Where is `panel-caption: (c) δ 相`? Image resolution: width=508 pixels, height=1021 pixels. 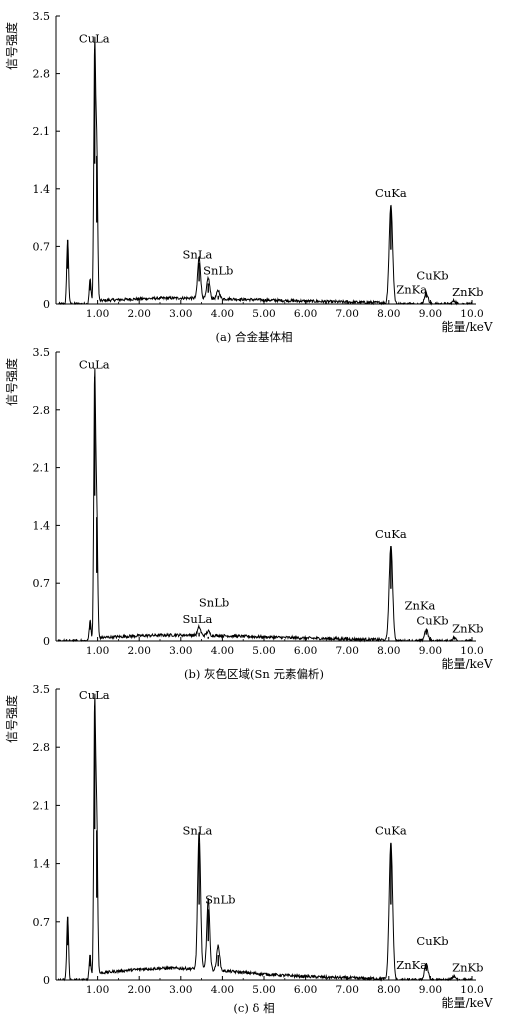
panel-caption: (c) δ 相 is located at coordinates (253, 1008).